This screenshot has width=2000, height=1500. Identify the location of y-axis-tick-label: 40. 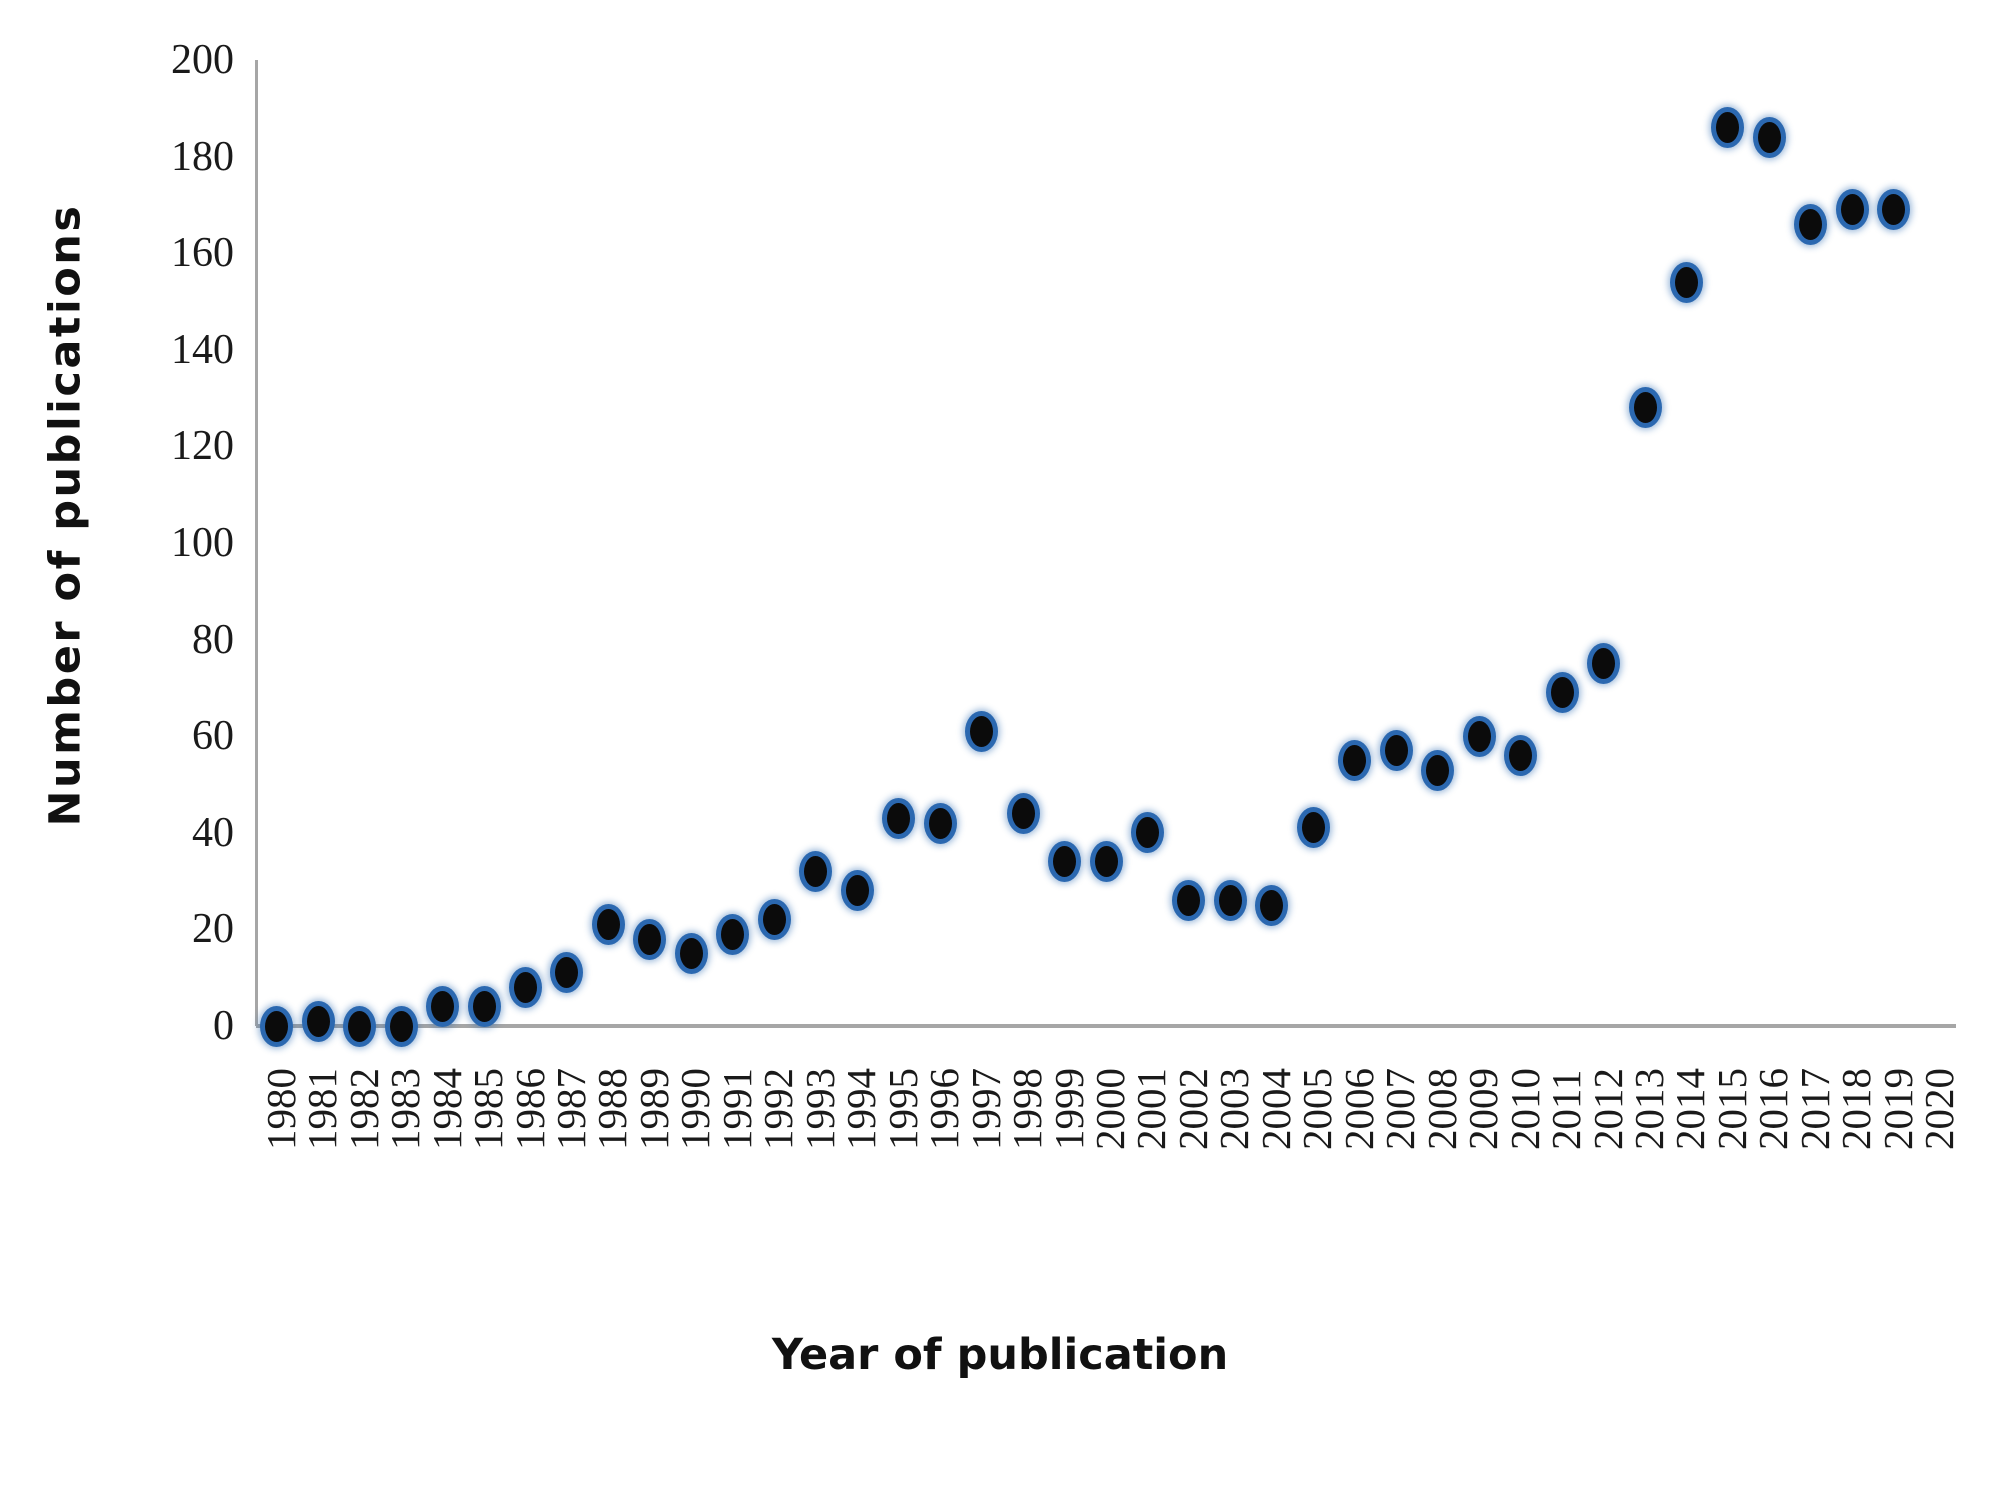
(213, 832).